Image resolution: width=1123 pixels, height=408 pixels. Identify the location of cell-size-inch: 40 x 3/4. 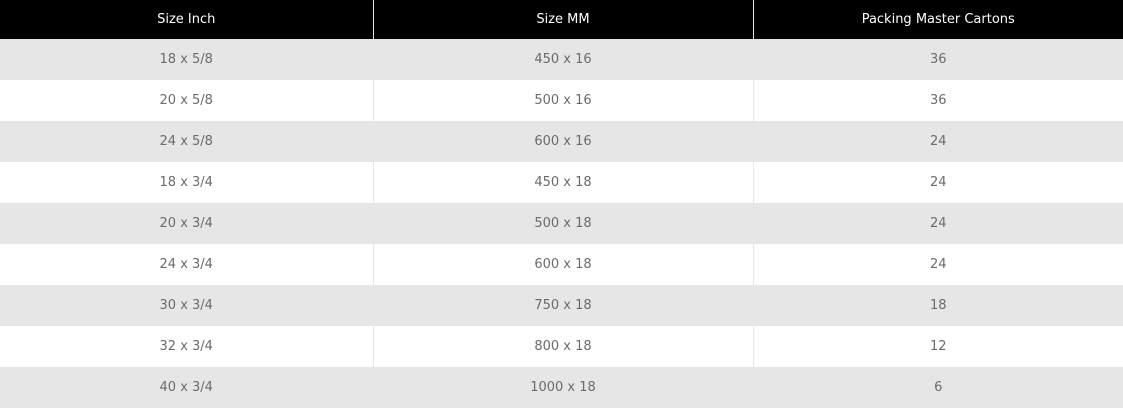
(186, 387).